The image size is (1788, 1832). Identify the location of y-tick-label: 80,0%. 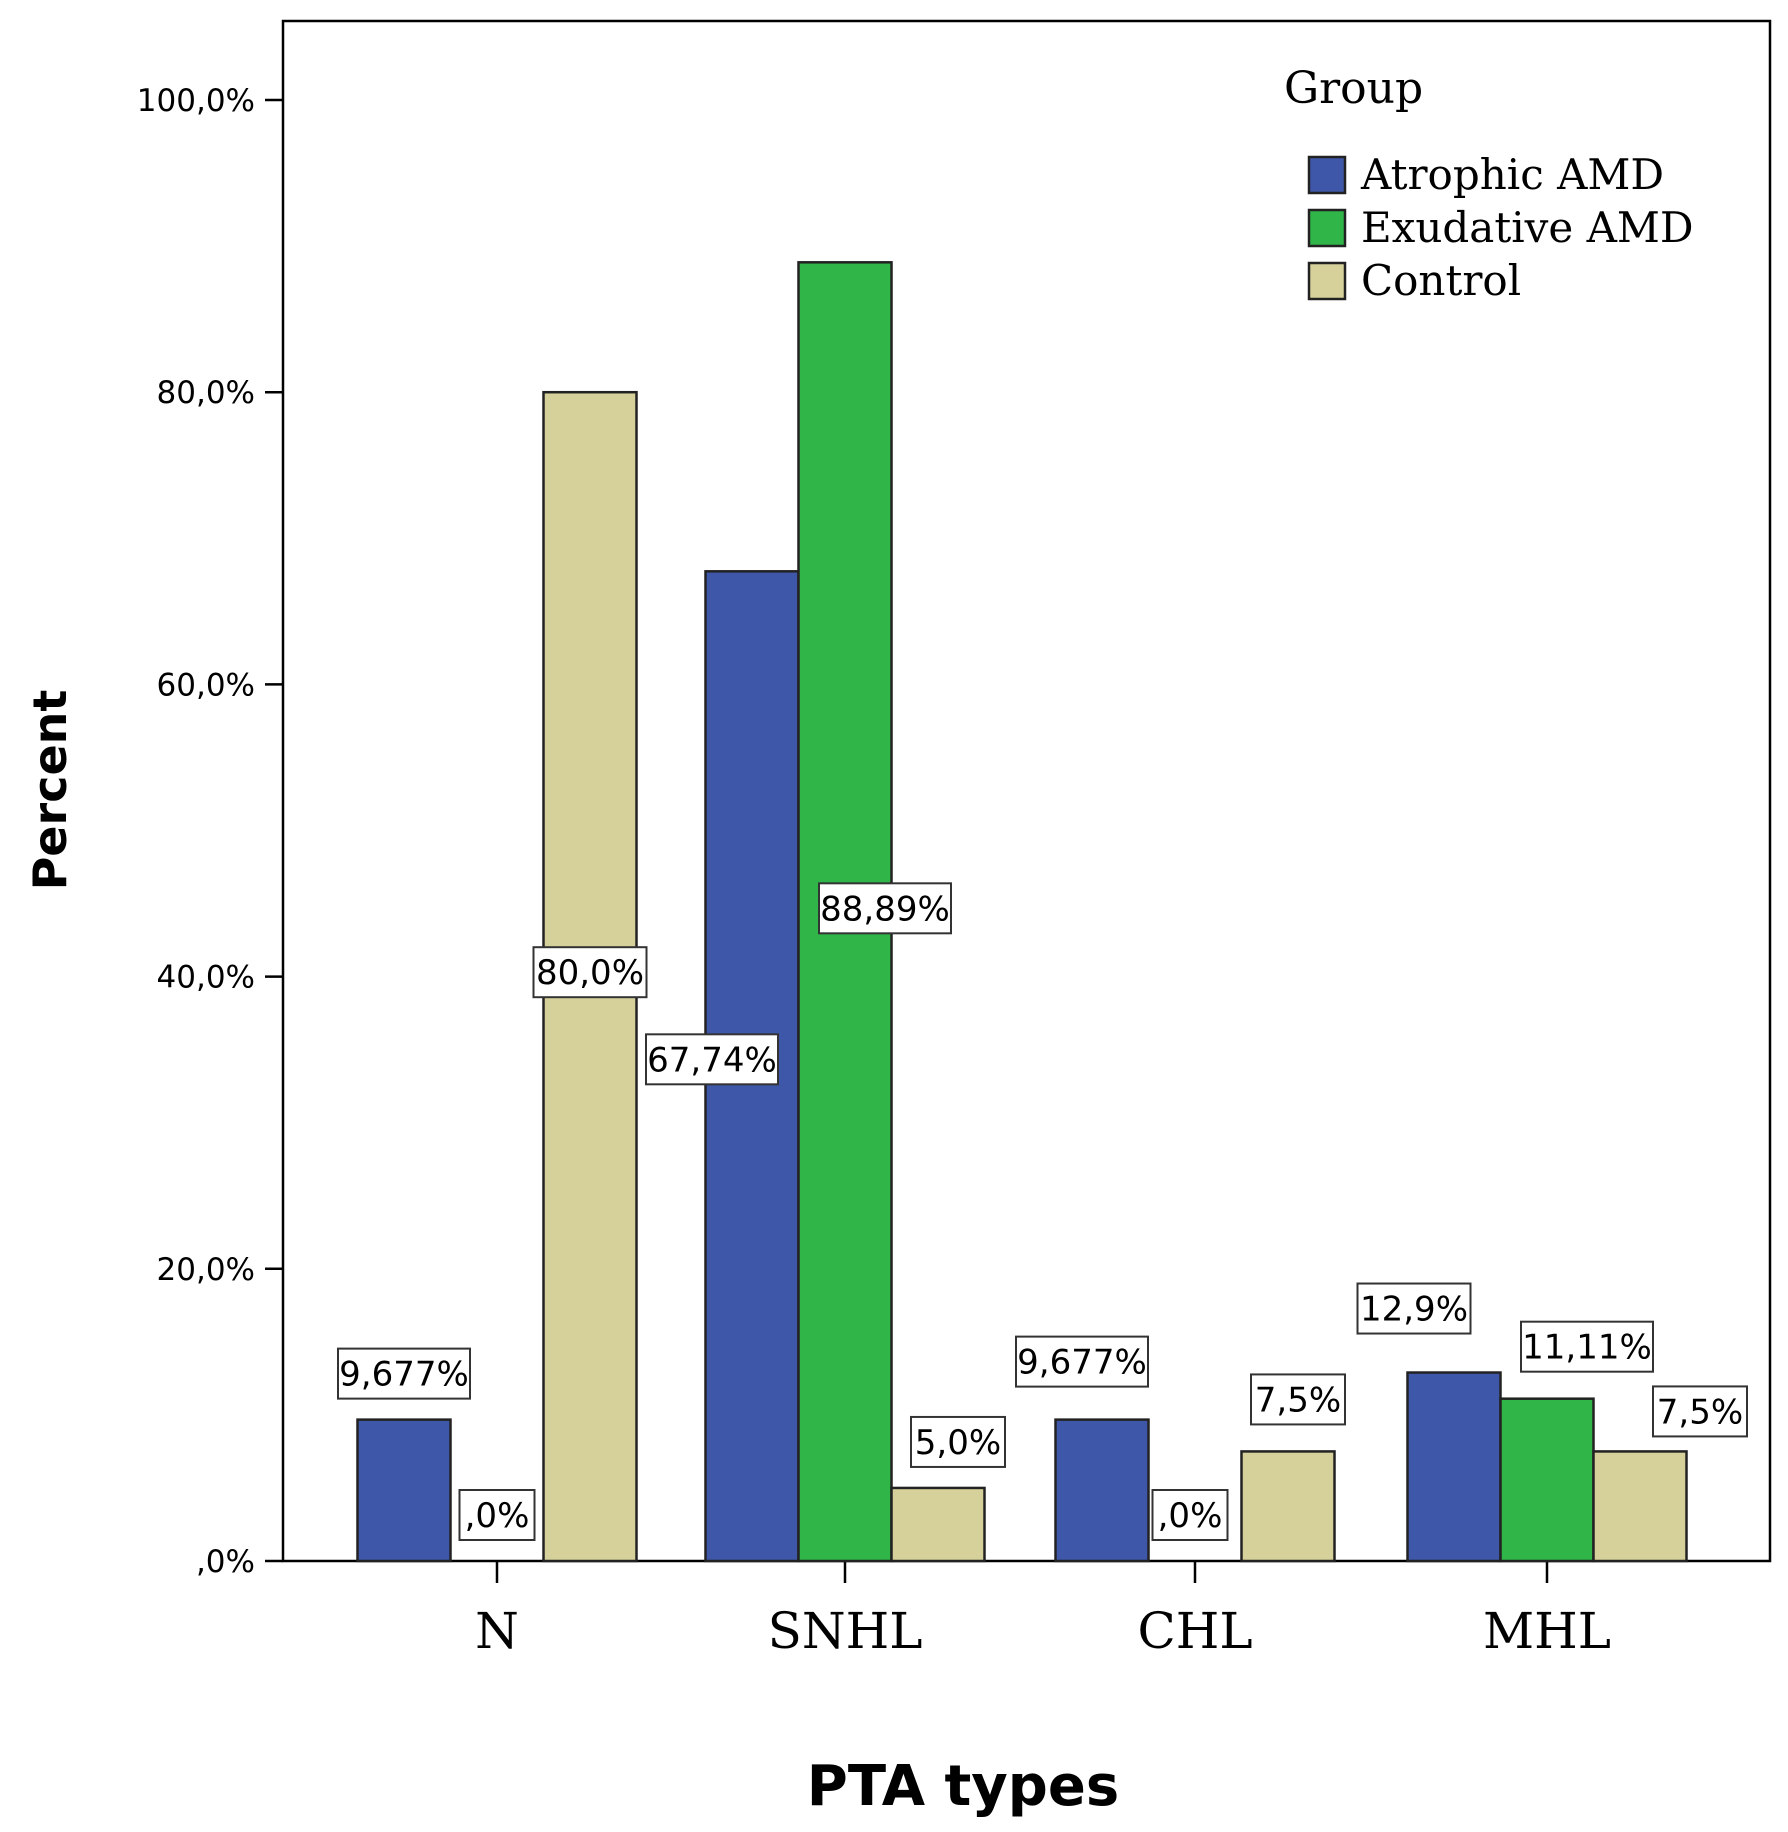
(206, 393).